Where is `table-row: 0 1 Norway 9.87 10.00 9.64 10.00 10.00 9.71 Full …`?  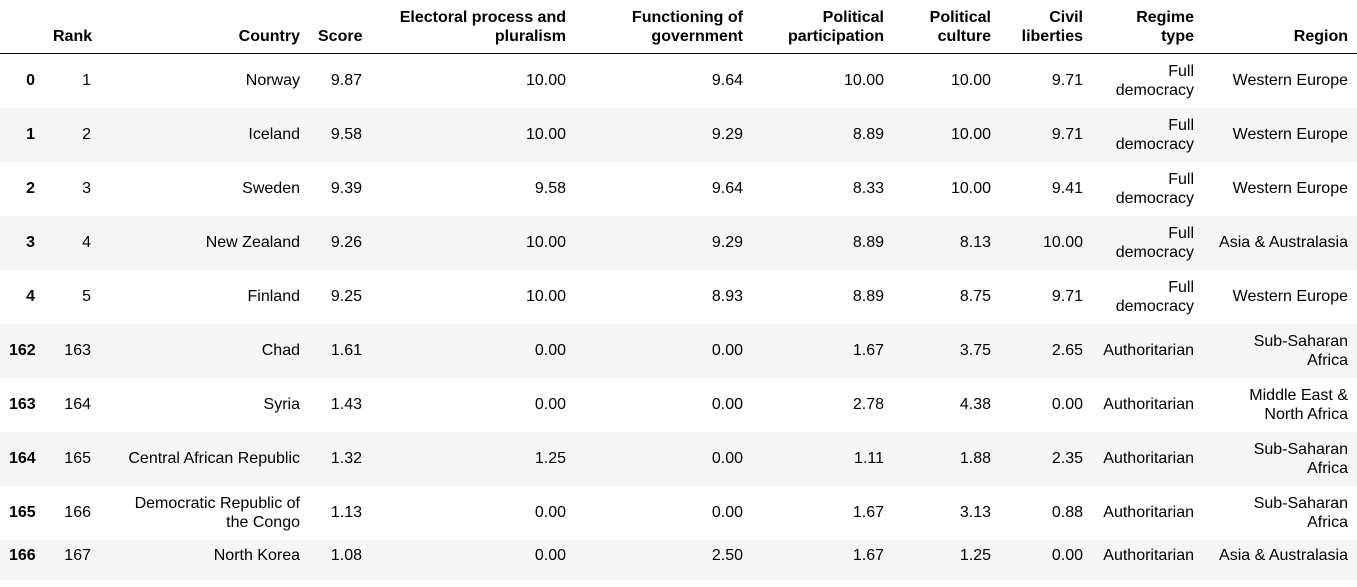
table-row: 0 1 Norway 9.87 10.00 9.64 10.00 10.00 9.71 Full … is located at coordinates (678, 80).